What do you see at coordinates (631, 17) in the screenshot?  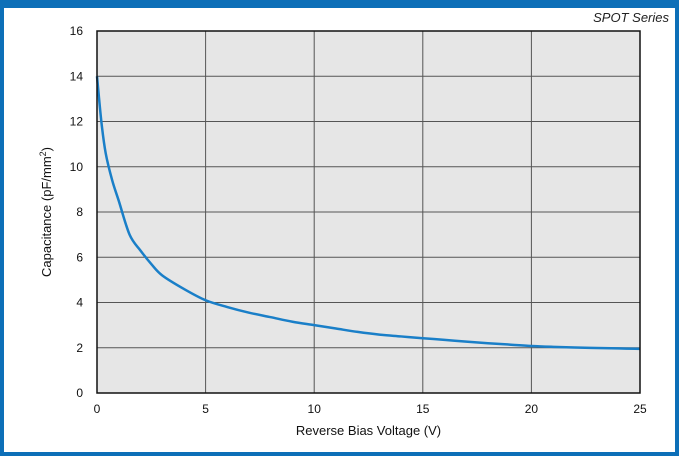 I see `series-label: SPOT Series` at bounding box center [631, 17].